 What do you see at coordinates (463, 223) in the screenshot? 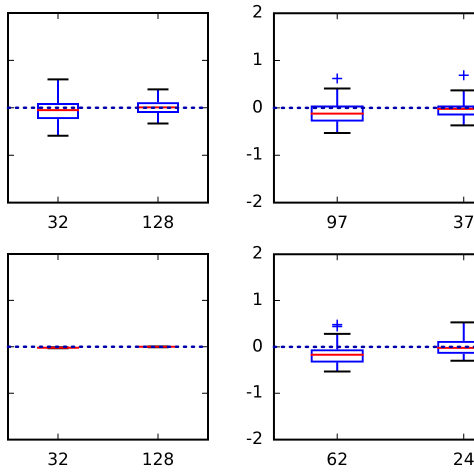
I see `x-tick-label: 37` at bounding box center [463, 223].